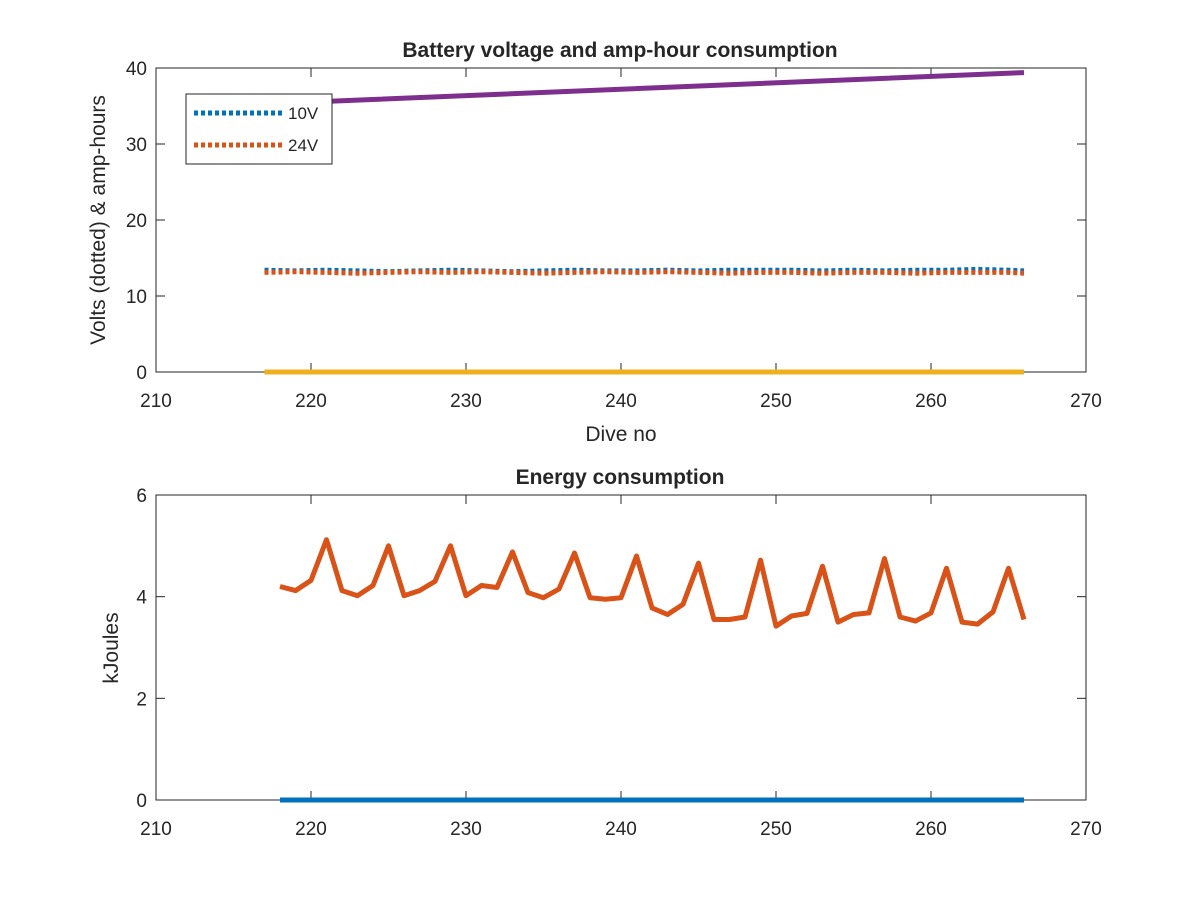  I want to click on energy-y-tick-label: 6, so click(141, 496).